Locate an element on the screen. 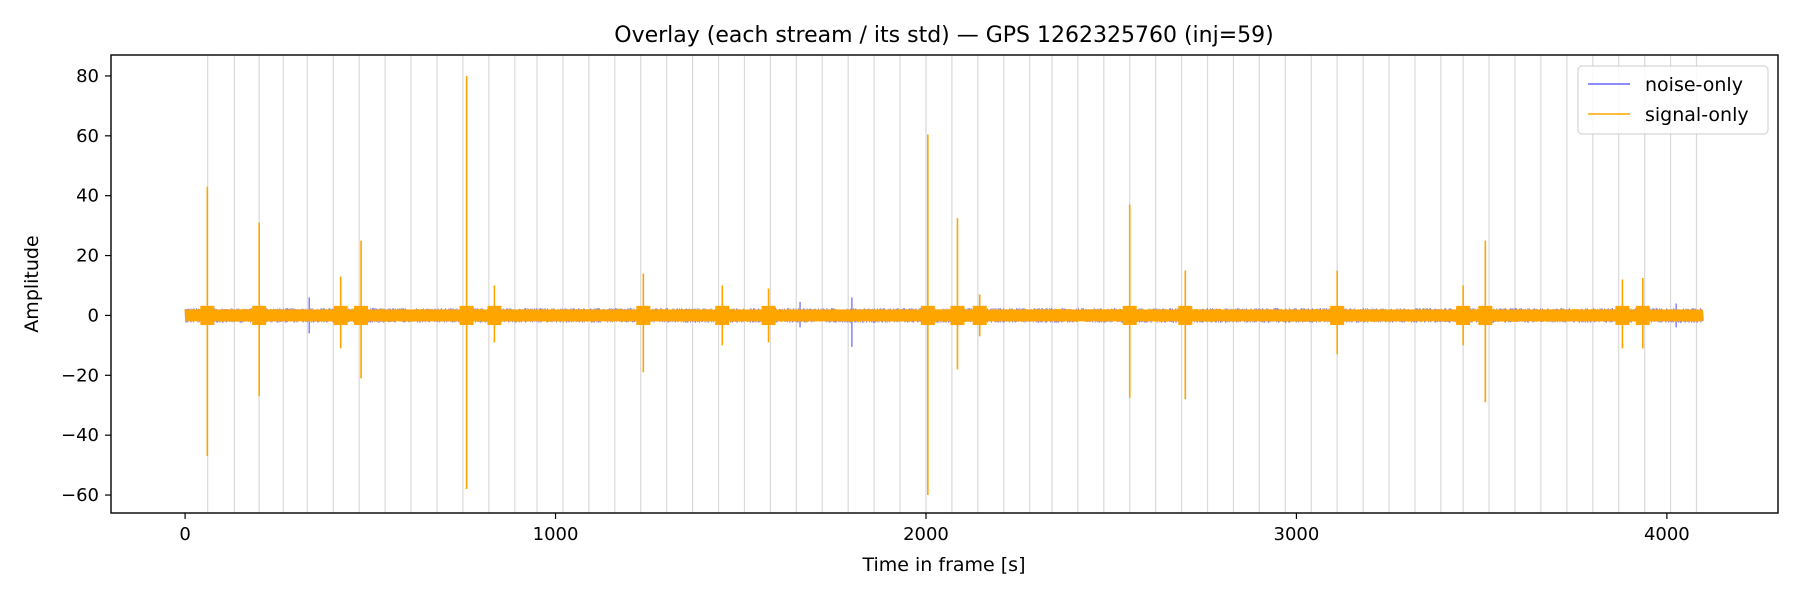 The image size is (1800, 605). x-axis-ticks: 0 1000 2000 3000 4000 is located at coordinates (934, 529).